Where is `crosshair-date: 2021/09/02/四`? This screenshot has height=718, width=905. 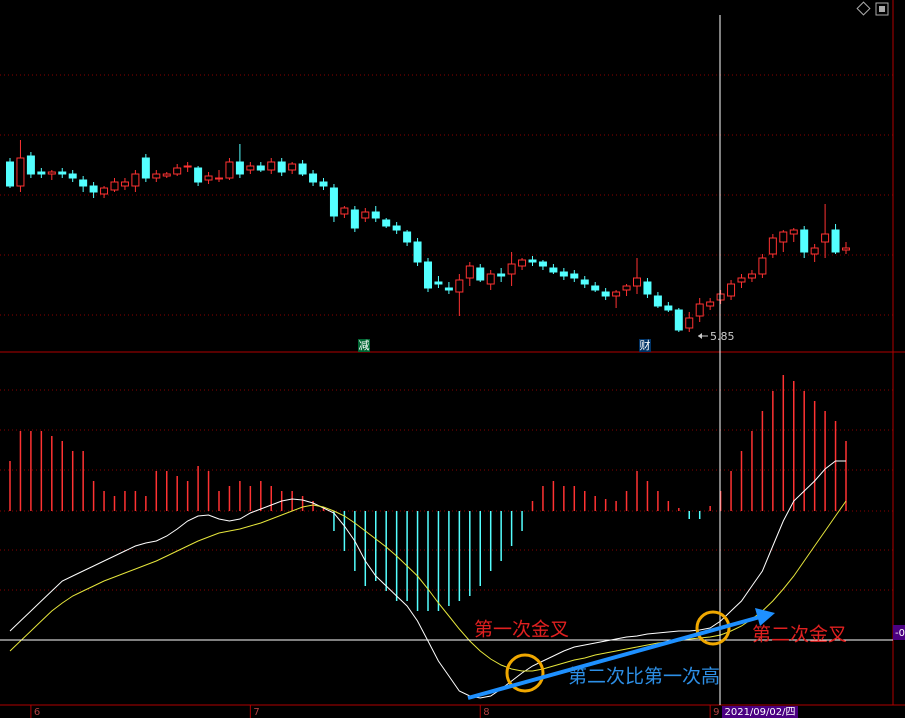
crosshair-date: 2021/09/02/四 is located at coordinates (759, 712).